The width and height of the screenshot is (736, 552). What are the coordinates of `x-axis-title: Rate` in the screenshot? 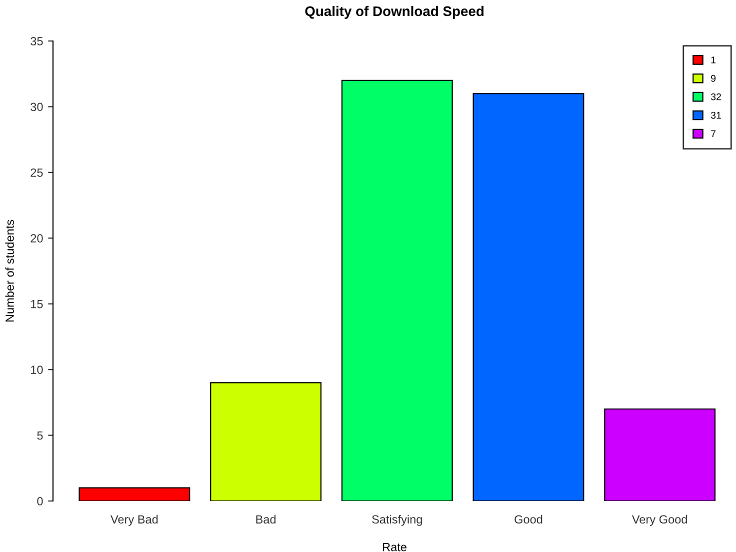 It's located at (394, 547).